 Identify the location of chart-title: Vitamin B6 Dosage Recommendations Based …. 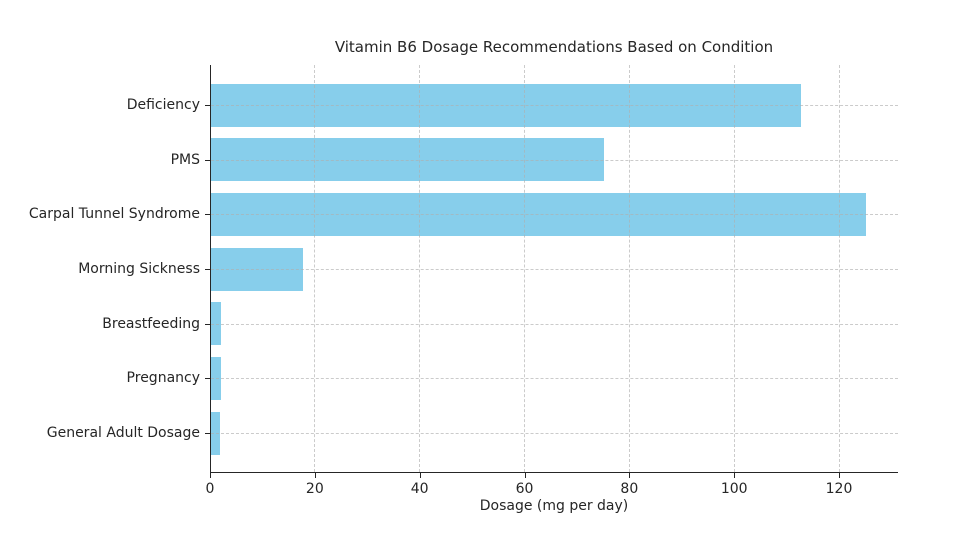
(554, 47).